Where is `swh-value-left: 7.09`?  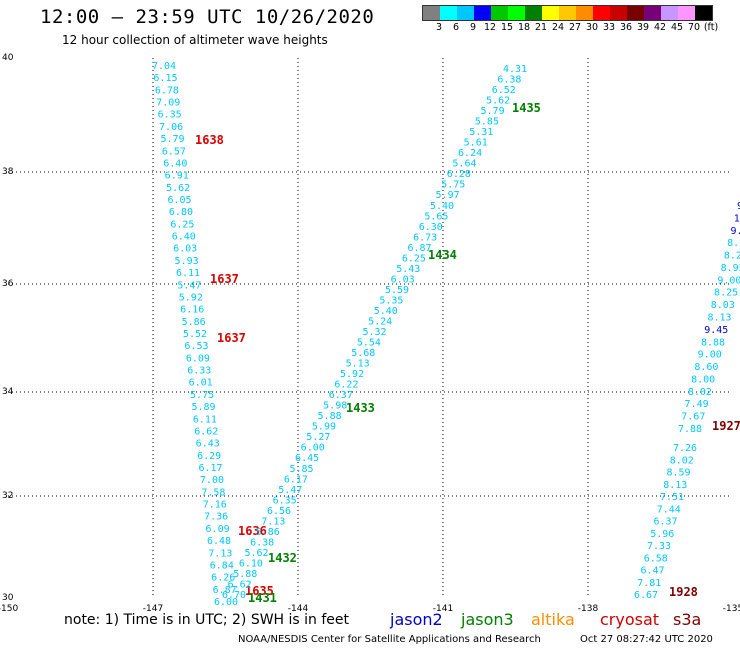 swh-value-left: 7.09 is located at coordinates (168, 103).